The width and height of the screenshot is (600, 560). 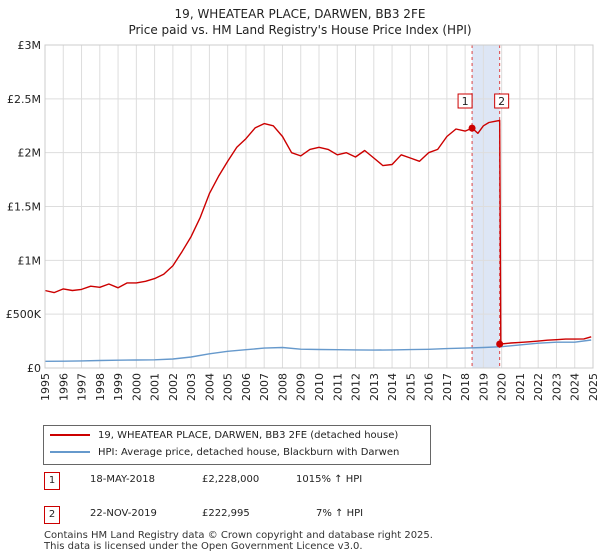 What do you see at coordinates (52, 481) in the screenshot?
I see `sale-number-badge: 1` at bounding box center [52, 481].